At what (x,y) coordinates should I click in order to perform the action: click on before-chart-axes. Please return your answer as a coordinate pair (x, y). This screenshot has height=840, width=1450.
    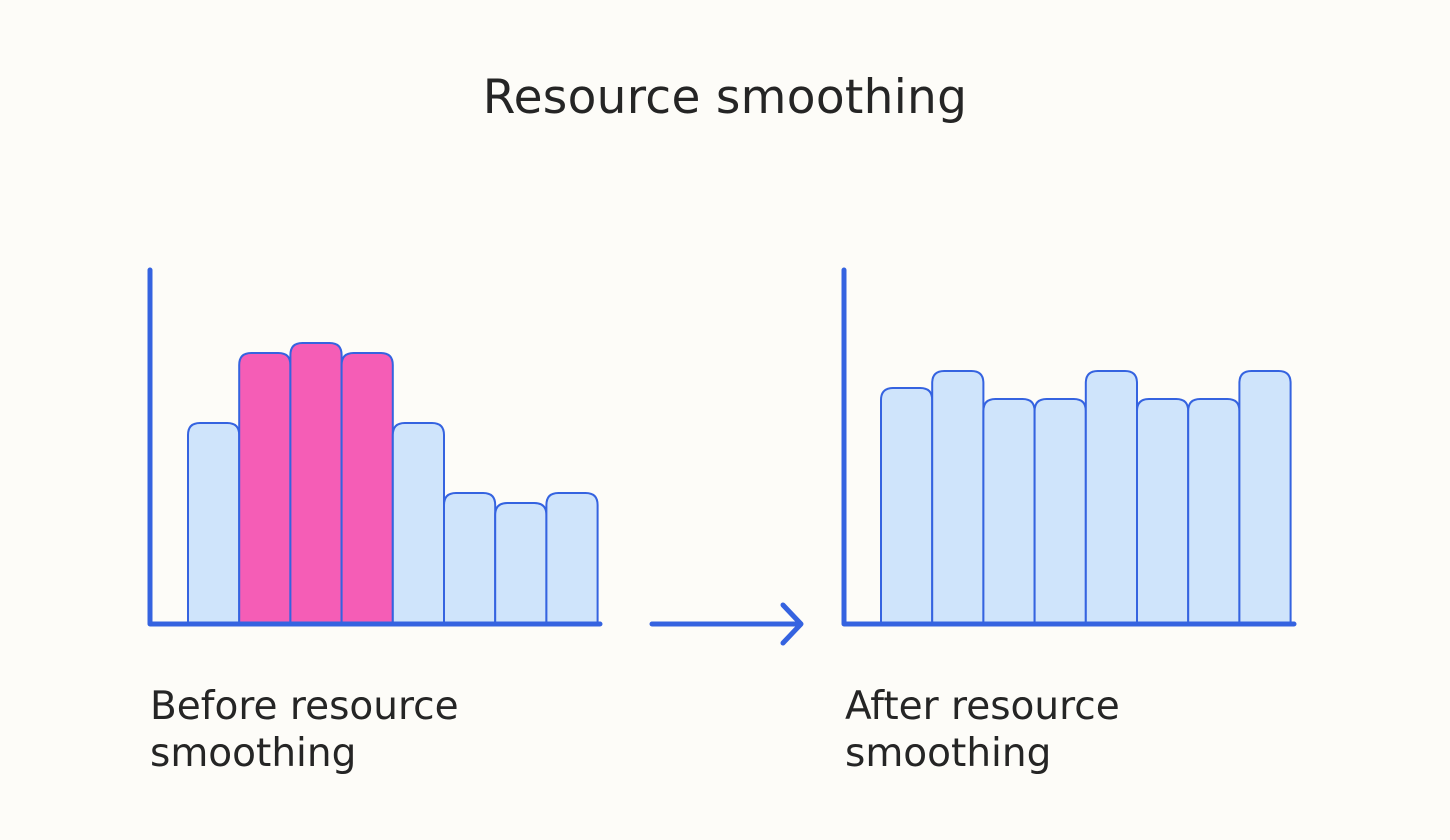
    Looking at the image, I should click on (375, 447).